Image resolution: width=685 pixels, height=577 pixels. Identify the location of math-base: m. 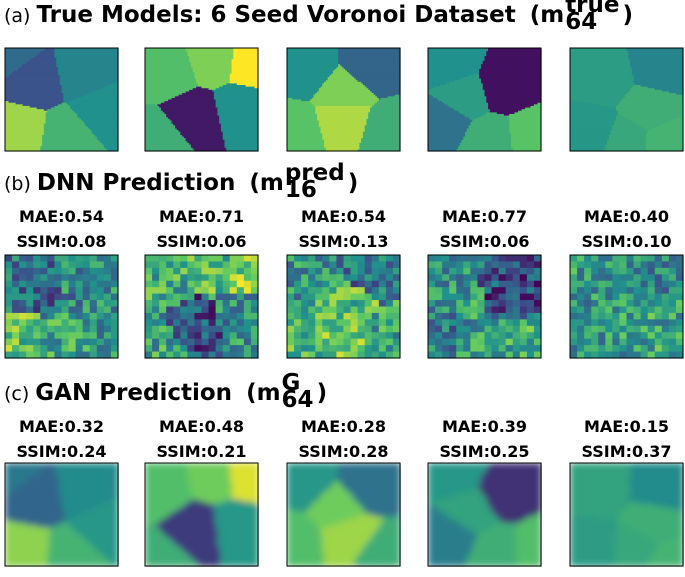
(552, 15).